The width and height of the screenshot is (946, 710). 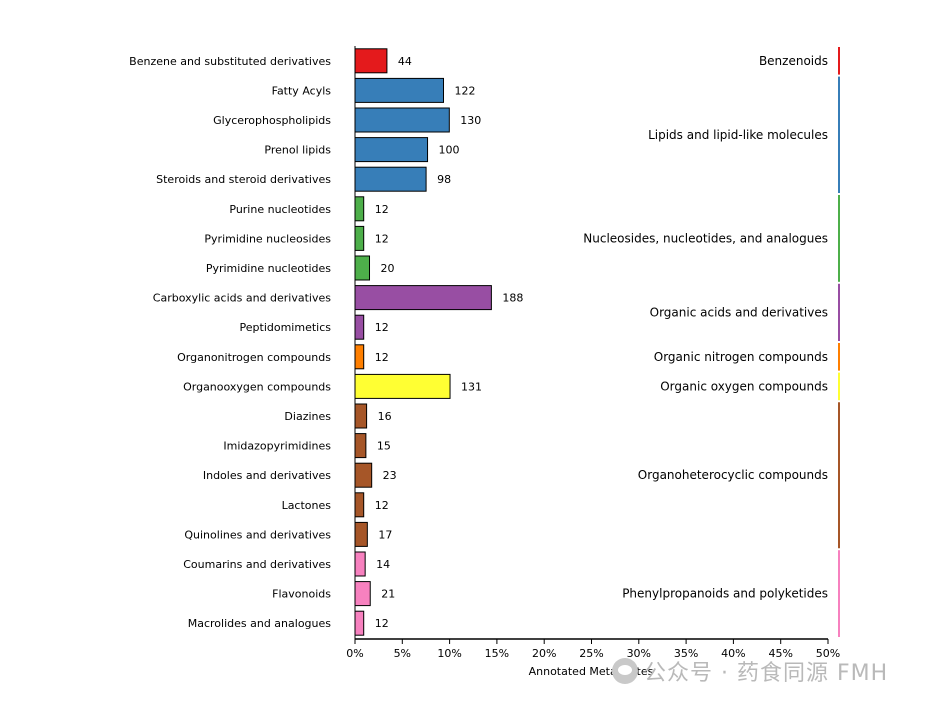 I want to click on x-tick-label: 50%, so click(x=828, y=653).